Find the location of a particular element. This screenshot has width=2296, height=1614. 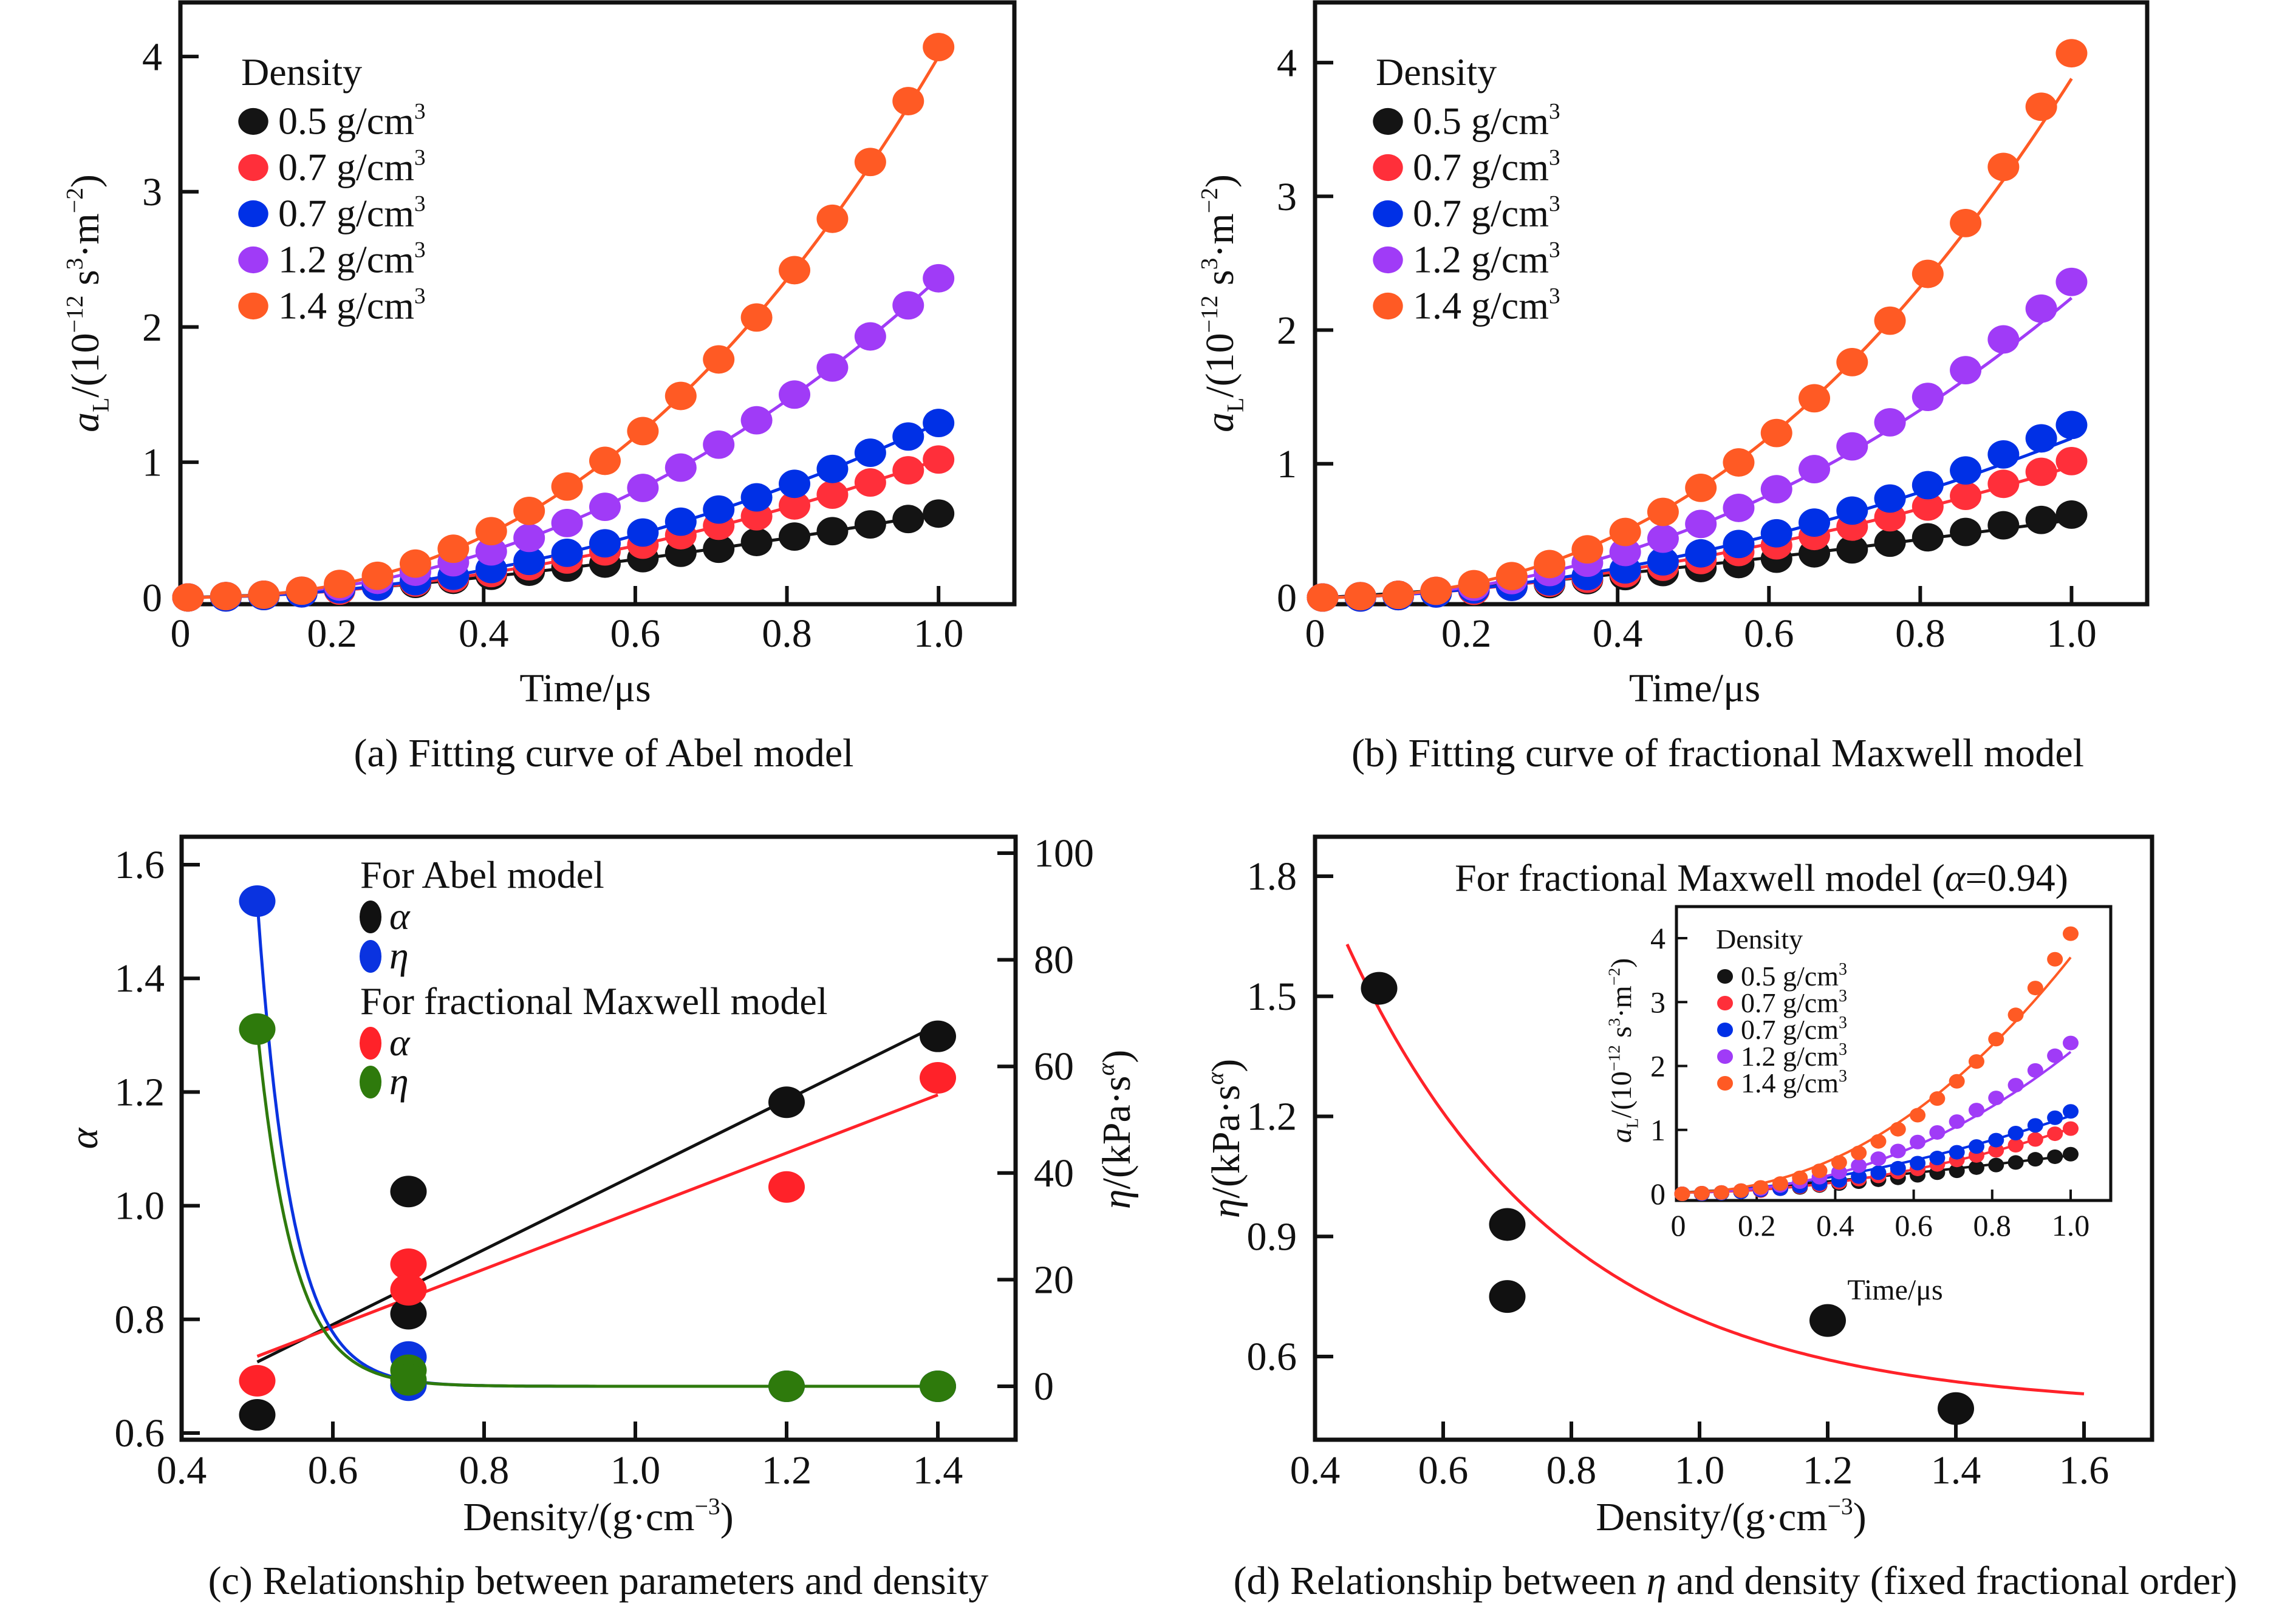

legend-label: 0.7 g/cm3 is located at coordinates (352, 166).